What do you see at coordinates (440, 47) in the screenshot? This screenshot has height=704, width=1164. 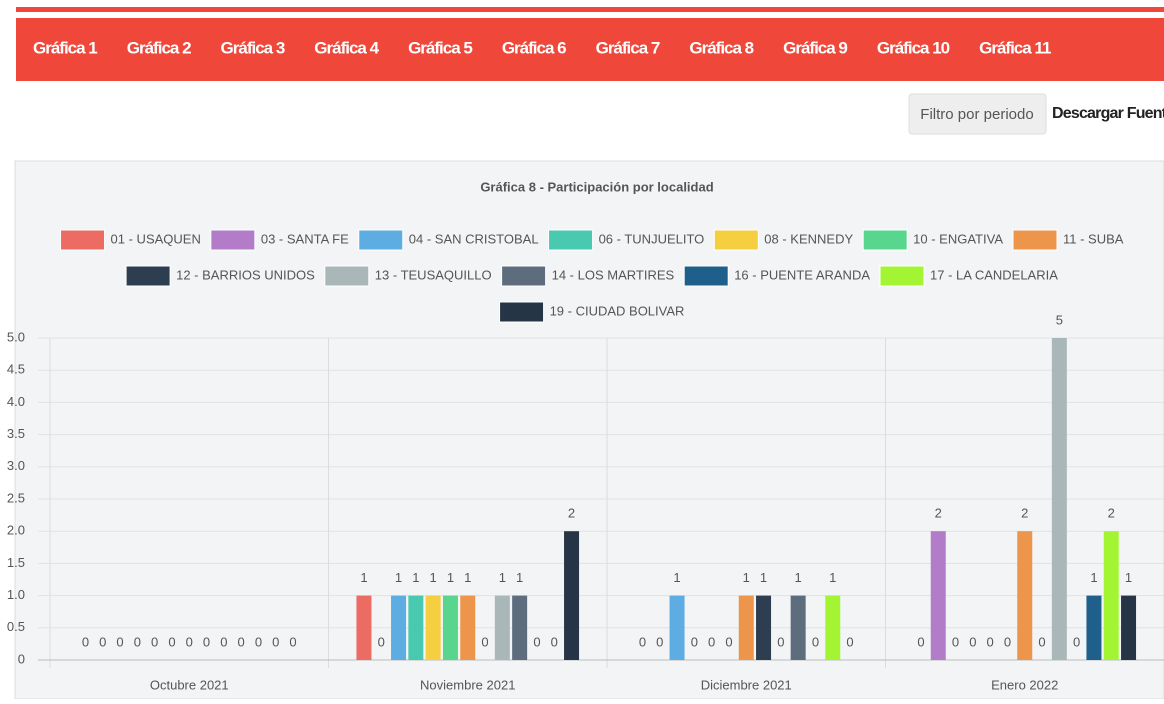 I see `nav-tab: Gráfica 5` at bounding box center [440, 47].